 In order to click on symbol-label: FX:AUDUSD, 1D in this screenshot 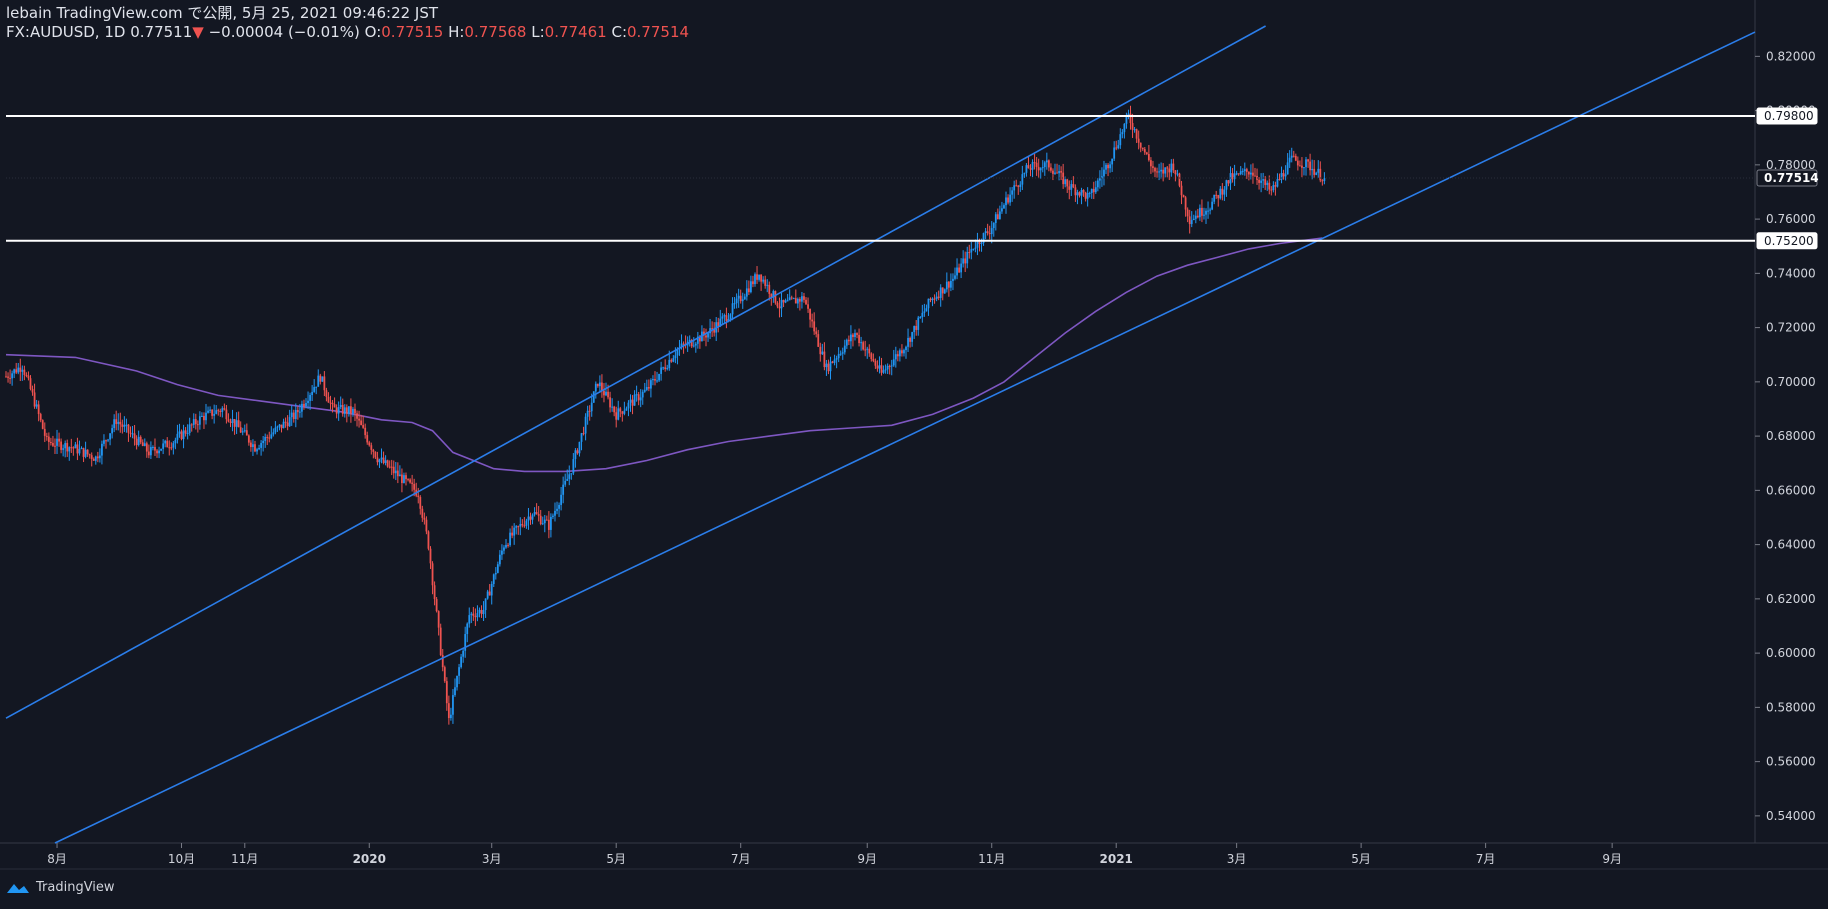, I will do `click(66, 32)`.